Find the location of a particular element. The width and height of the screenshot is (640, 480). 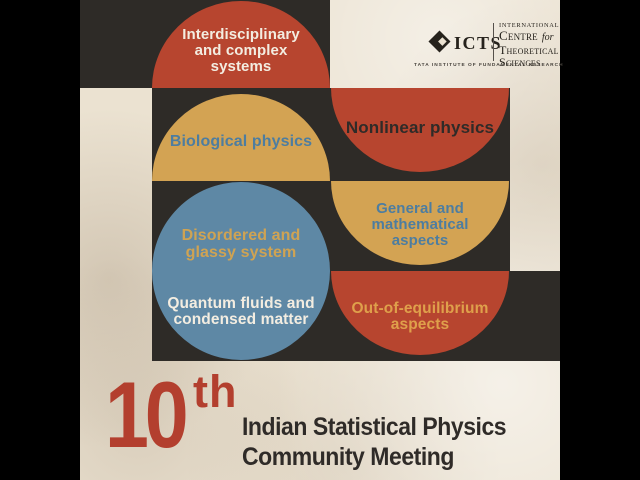

title-ordinal: th is located at coordinates (215, 391).